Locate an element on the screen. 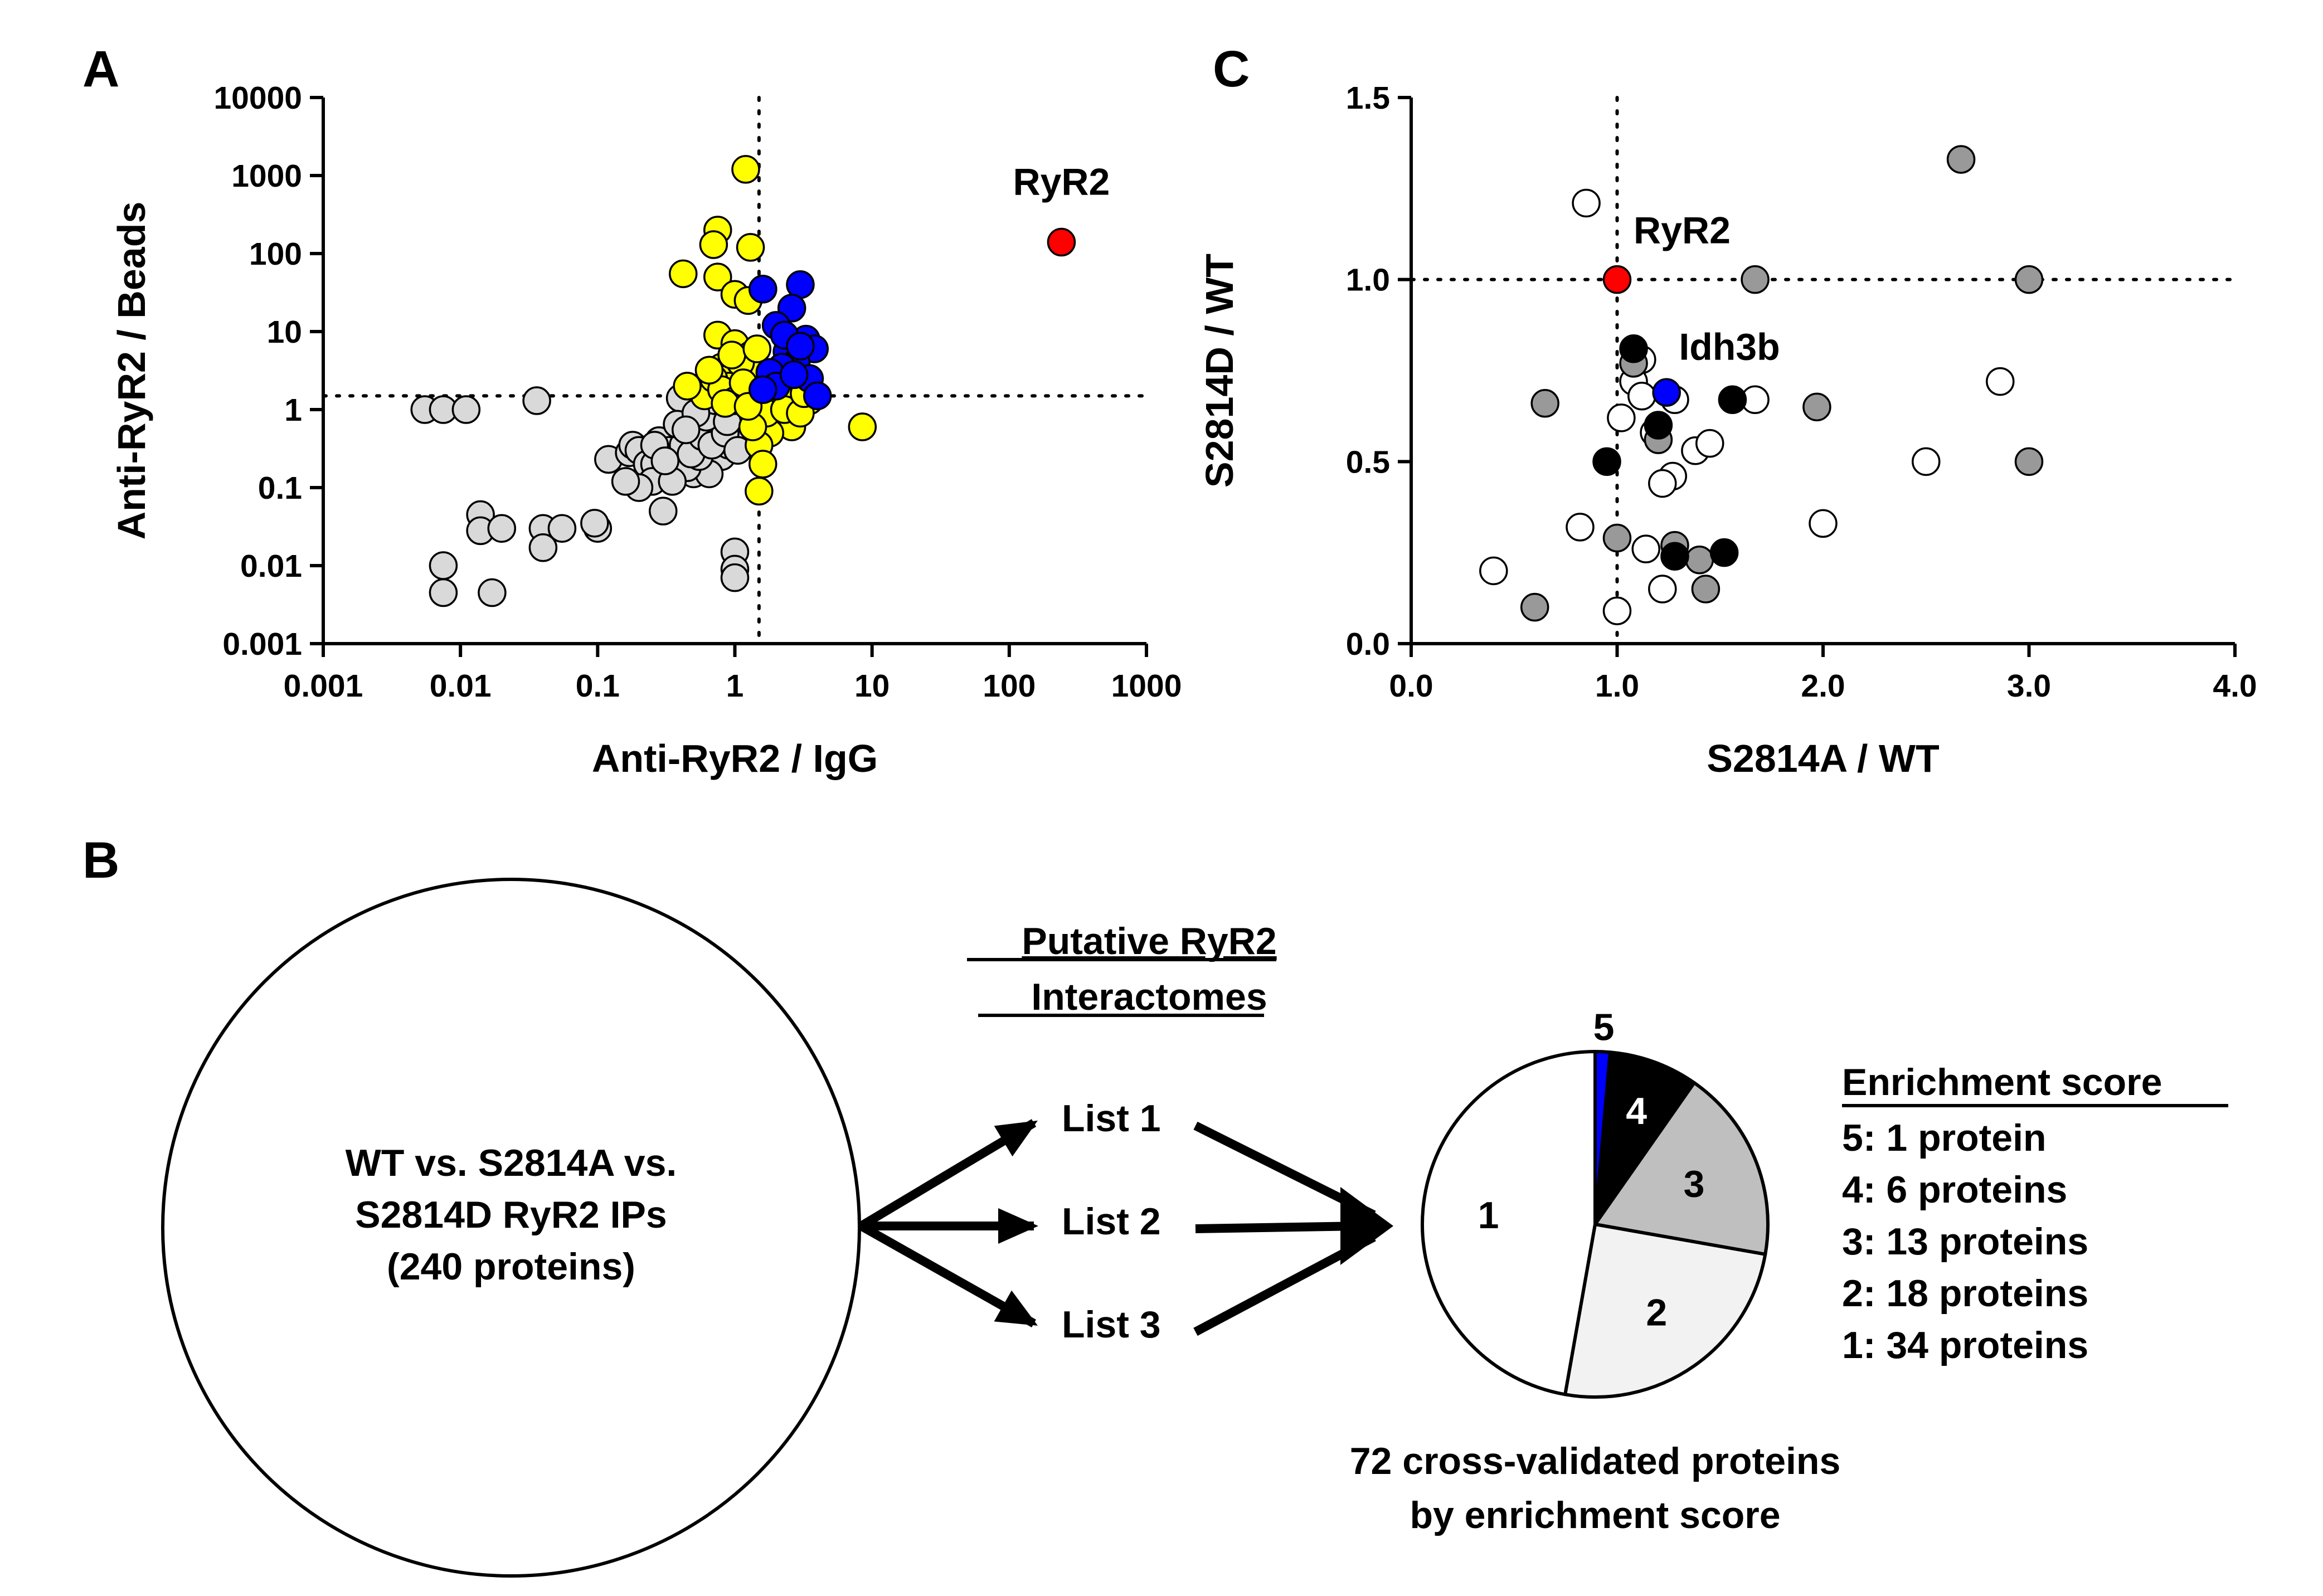  legend-item-3: 3: 13 proteins is located at coordinates (1965, 1241).